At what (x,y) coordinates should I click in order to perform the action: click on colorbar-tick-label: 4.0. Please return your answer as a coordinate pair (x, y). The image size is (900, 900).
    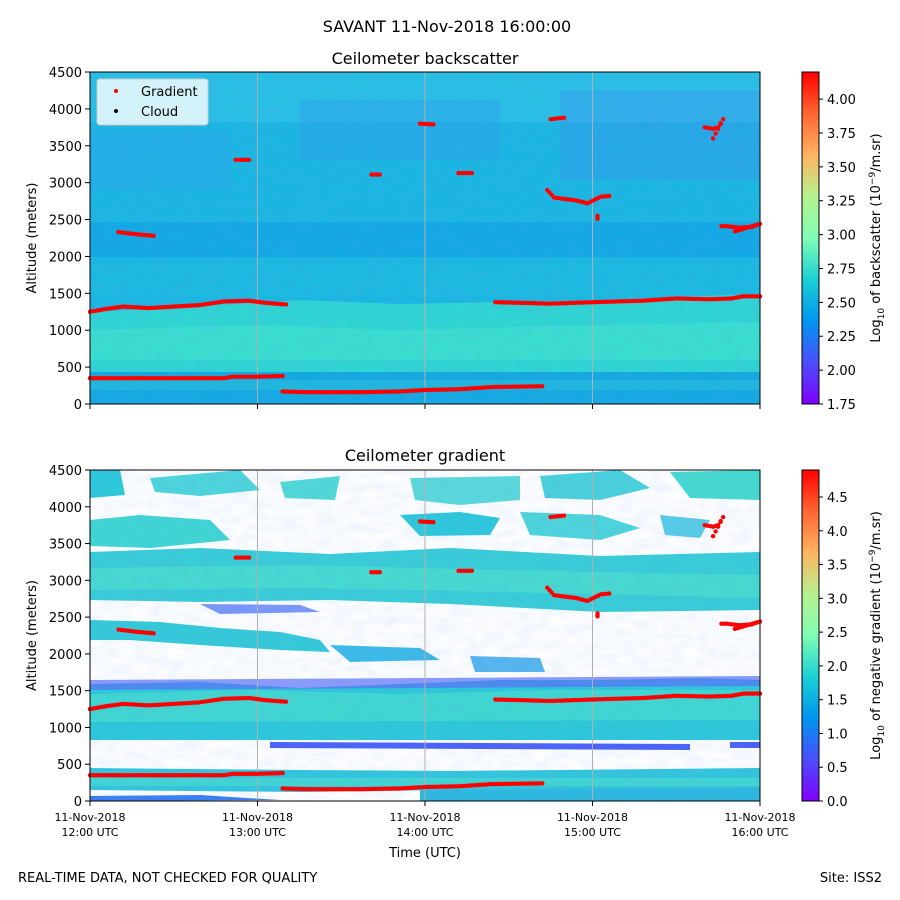
    Looking at the image, I should click on (837, 532).